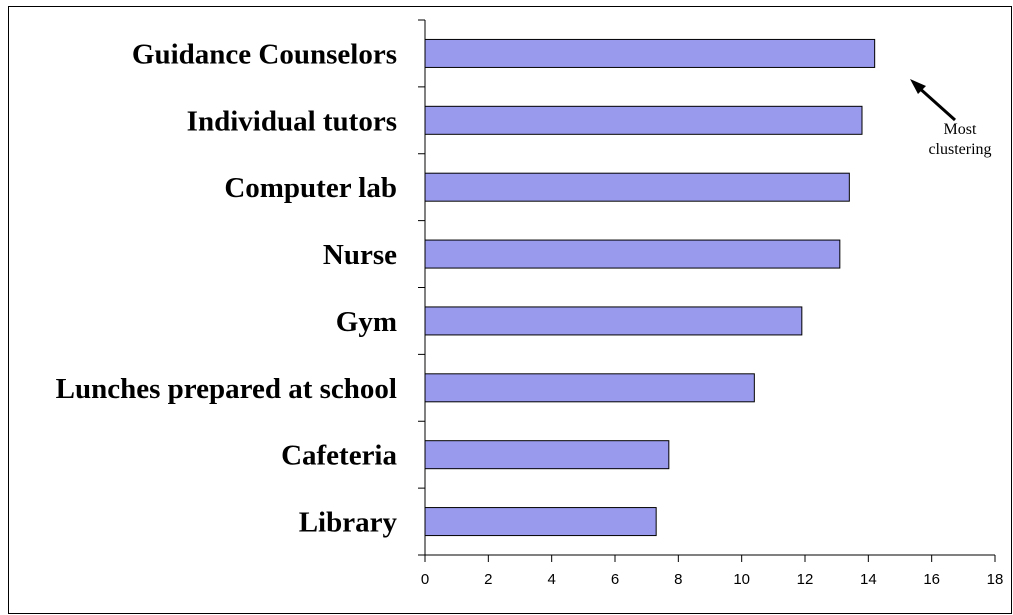  I want to click on bar-nurse, so click(632, 254).